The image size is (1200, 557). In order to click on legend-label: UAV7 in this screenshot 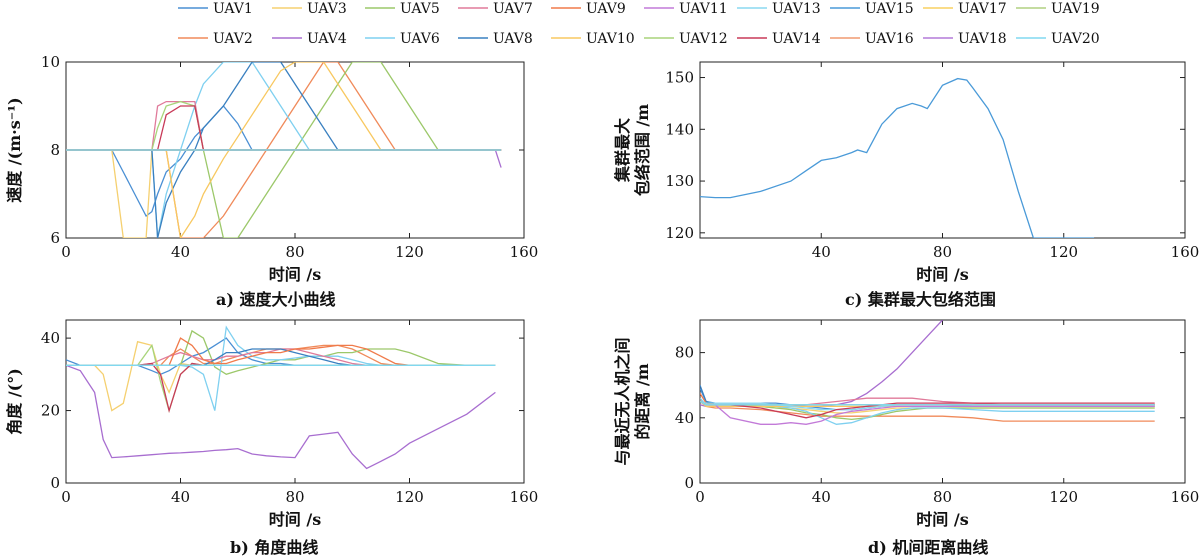, I will do `click(513, 9)`.